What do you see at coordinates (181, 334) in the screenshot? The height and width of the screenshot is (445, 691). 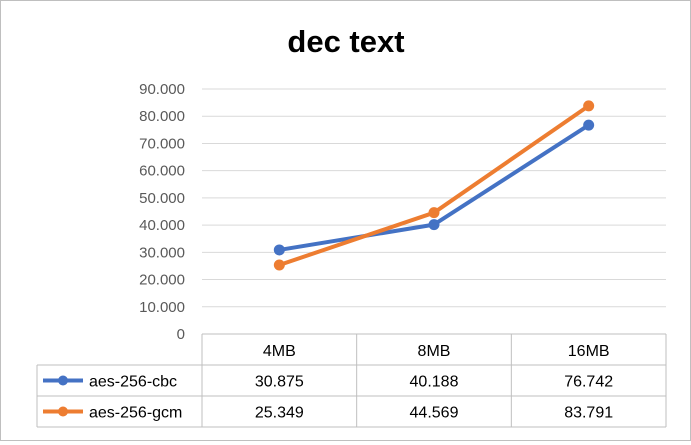 I see `y-tick-label: 0` at bounding box center [181, 334].